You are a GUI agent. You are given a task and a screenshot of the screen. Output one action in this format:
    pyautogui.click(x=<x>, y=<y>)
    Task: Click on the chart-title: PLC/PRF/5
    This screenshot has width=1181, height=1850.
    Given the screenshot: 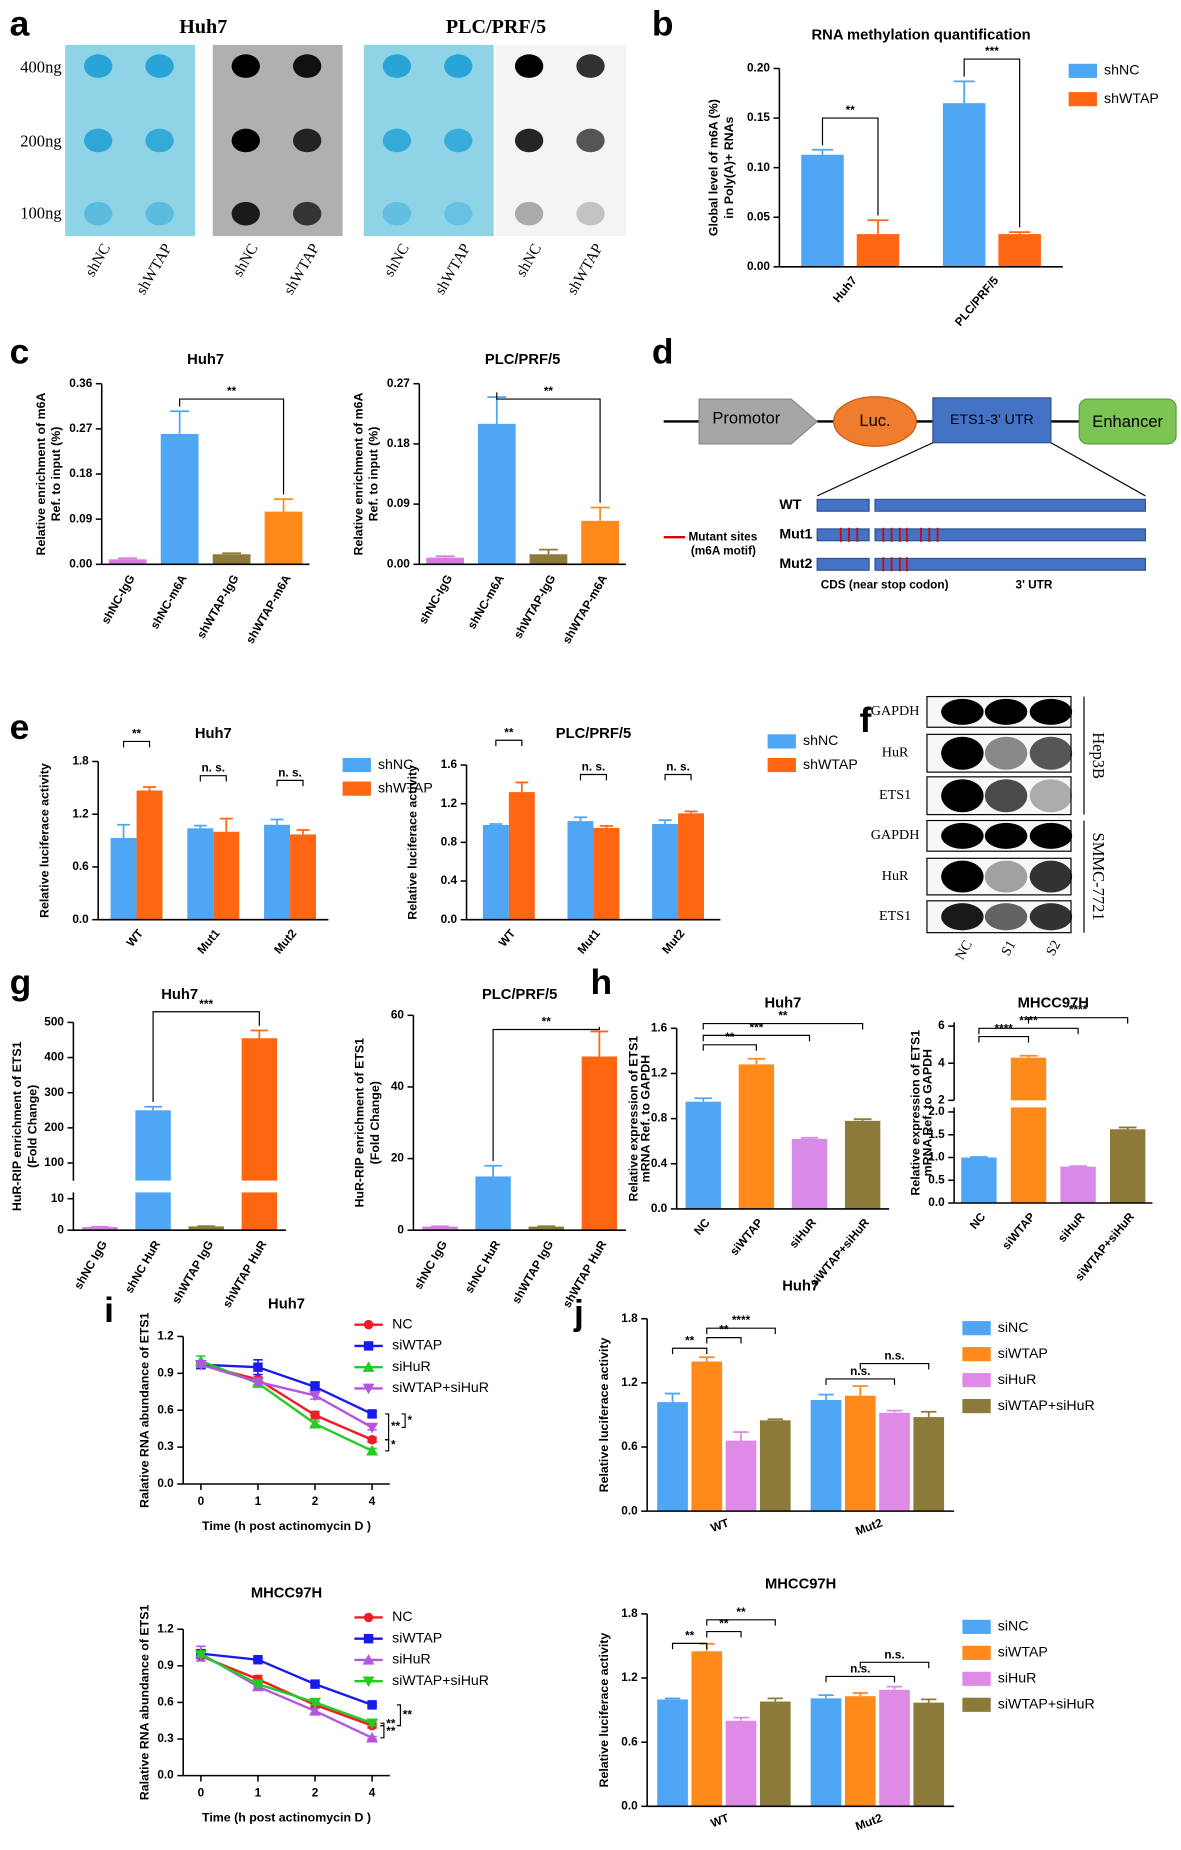 What is the action you would take?
    pyautogui.click(x=522, y=360)
    